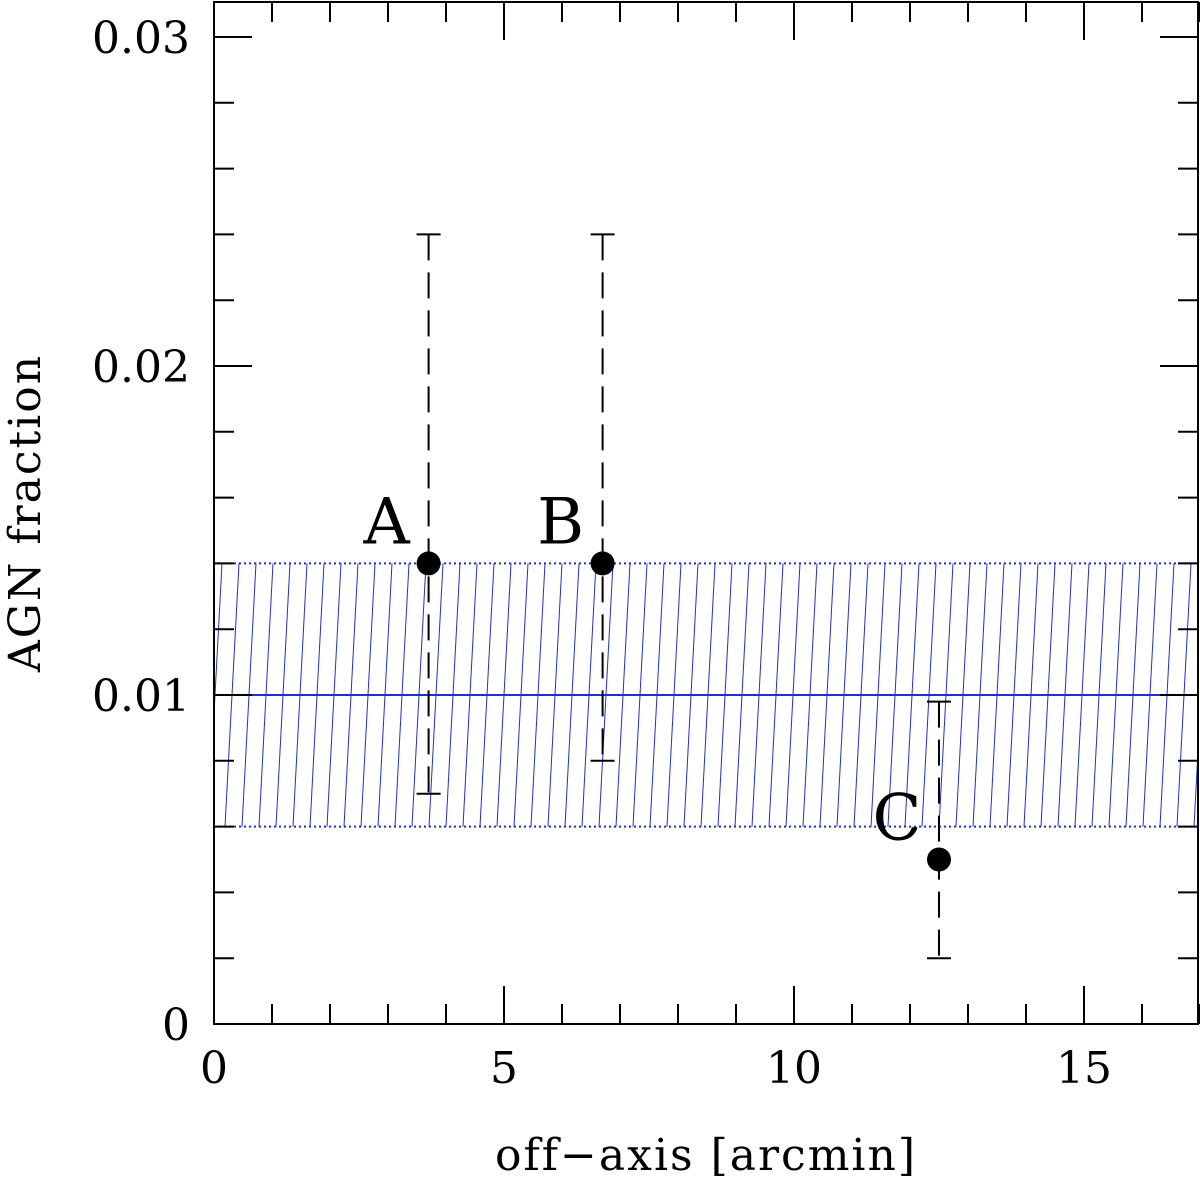  Describe the element at coordinates (504, 1068) in the screenshot. I see `x-tick-label: 5` at that location.